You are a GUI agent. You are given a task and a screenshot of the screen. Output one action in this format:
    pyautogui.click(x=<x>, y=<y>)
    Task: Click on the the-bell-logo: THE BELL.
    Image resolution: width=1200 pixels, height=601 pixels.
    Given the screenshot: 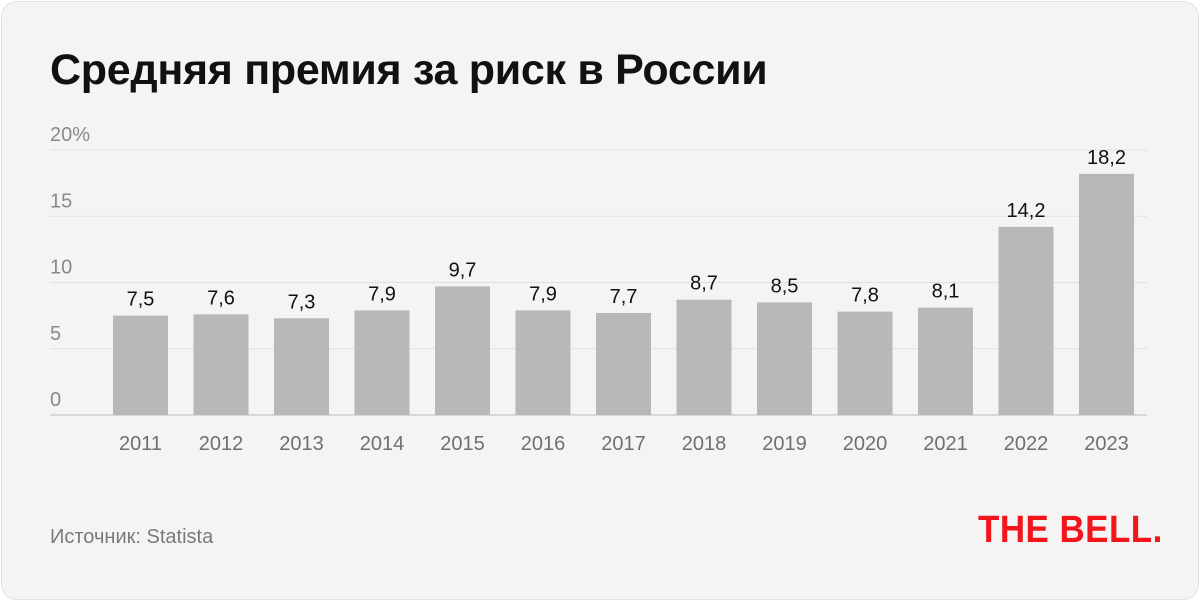 What is the action you would take?
    pyautogui.click(x=1070, y=530)
    